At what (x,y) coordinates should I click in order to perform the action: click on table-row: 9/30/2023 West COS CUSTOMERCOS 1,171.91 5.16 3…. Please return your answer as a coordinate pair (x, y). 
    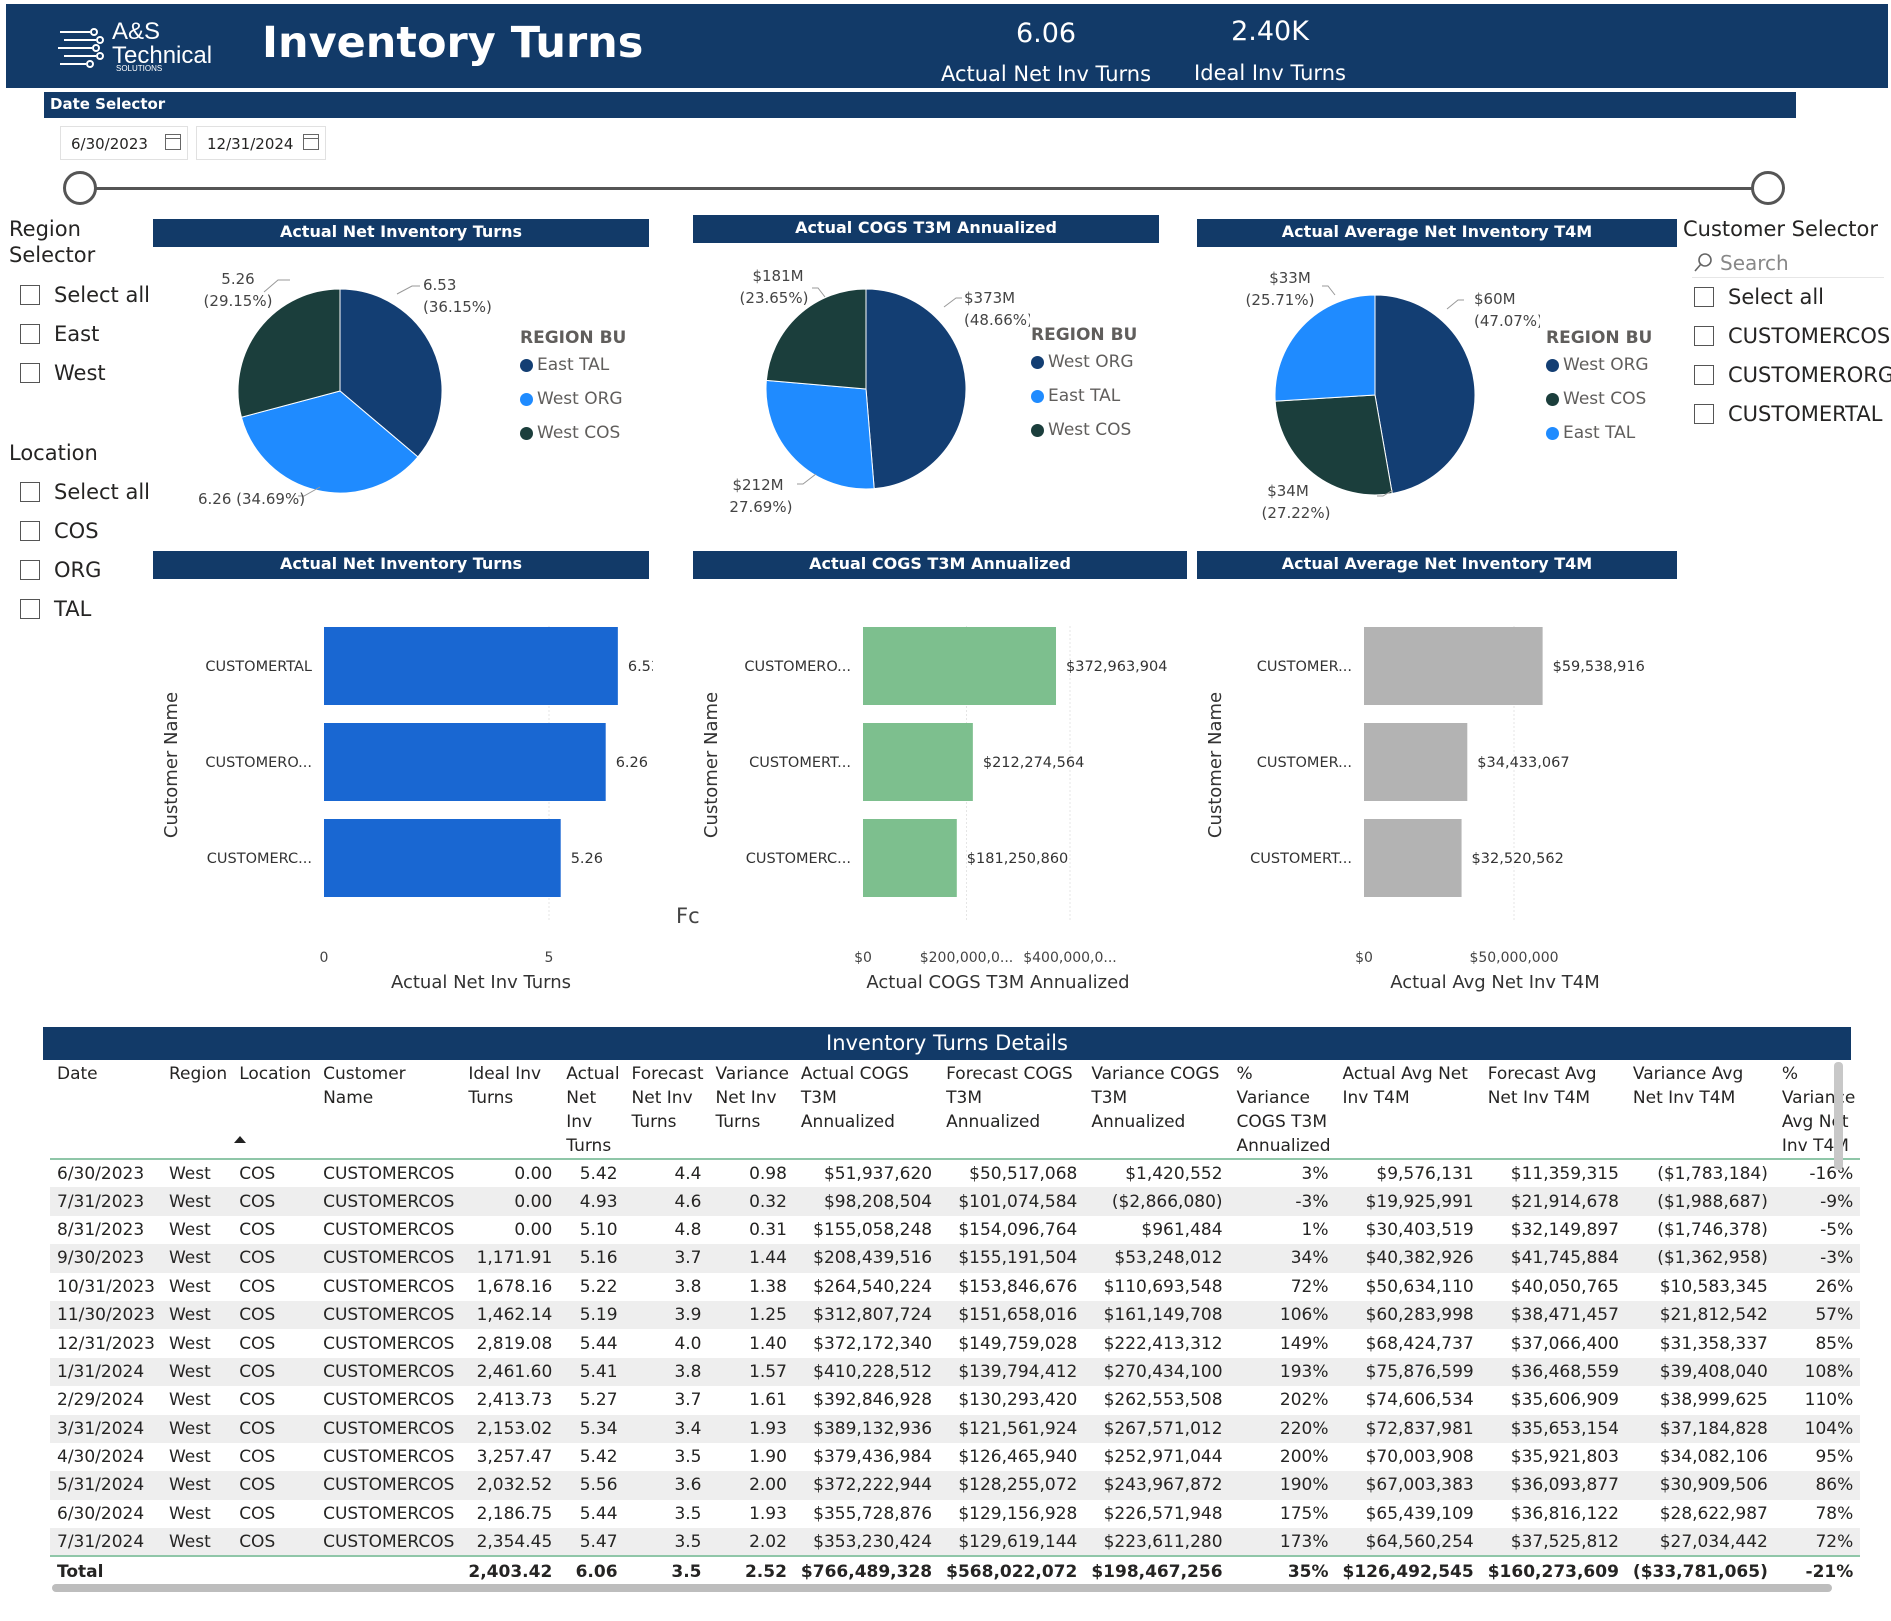
    Looking at the image, I should click on (955, 1258).